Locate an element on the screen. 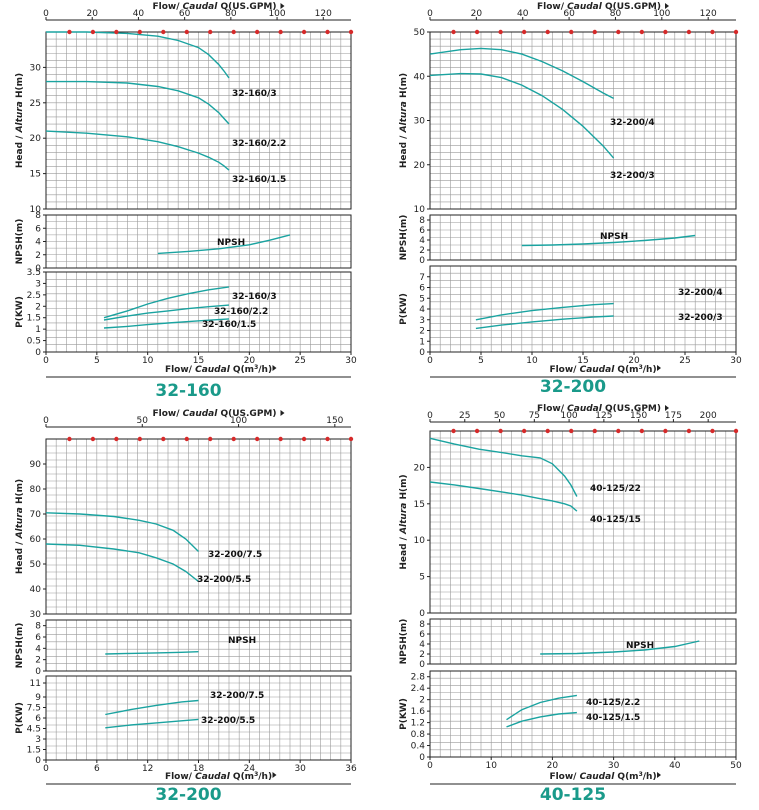 Image resolution: width=759 pixels, height=810 pixels. gpm-tick-label: 0 is located at coordinates (430, 416).